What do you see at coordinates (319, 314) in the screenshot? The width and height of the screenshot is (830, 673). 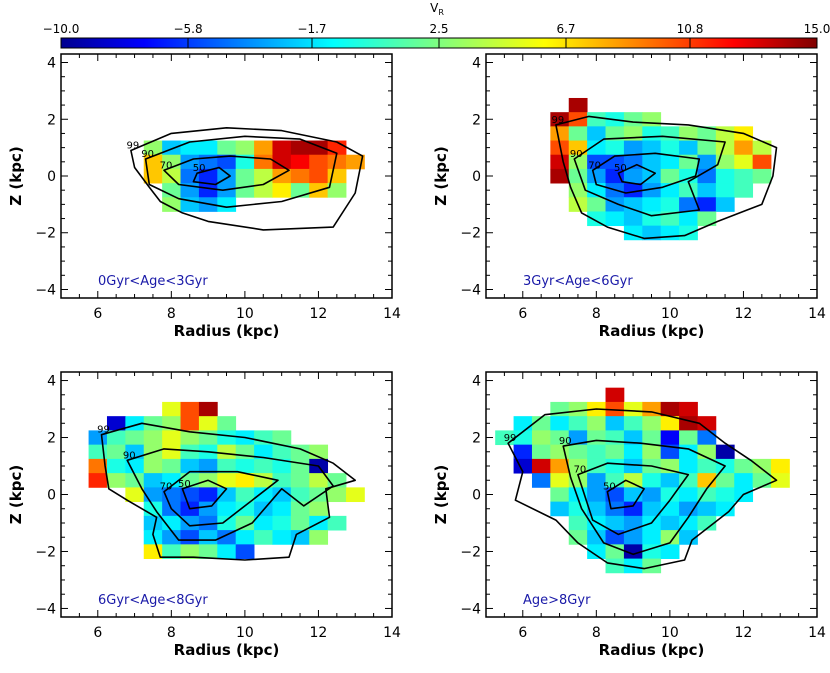 I see `x-tick-label: 12` at bounding box center [319, 314].